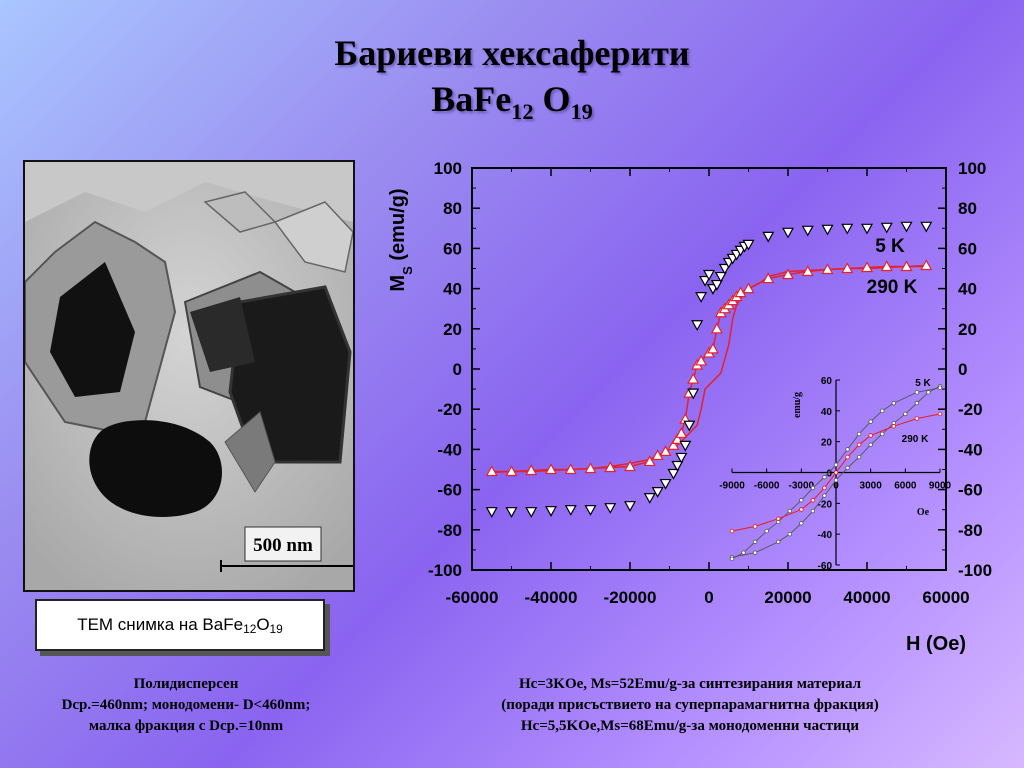  I want to click on y-tick-label: -20, so click(449, 409).